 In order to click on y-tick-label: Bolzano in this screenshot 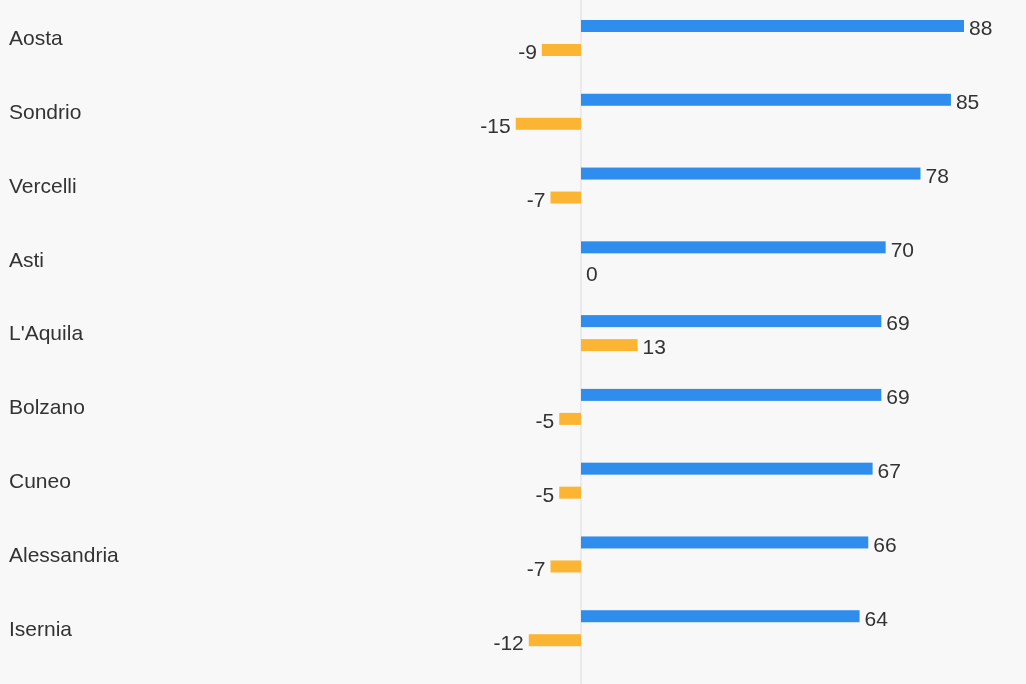, I will do `click(47, 407)`.